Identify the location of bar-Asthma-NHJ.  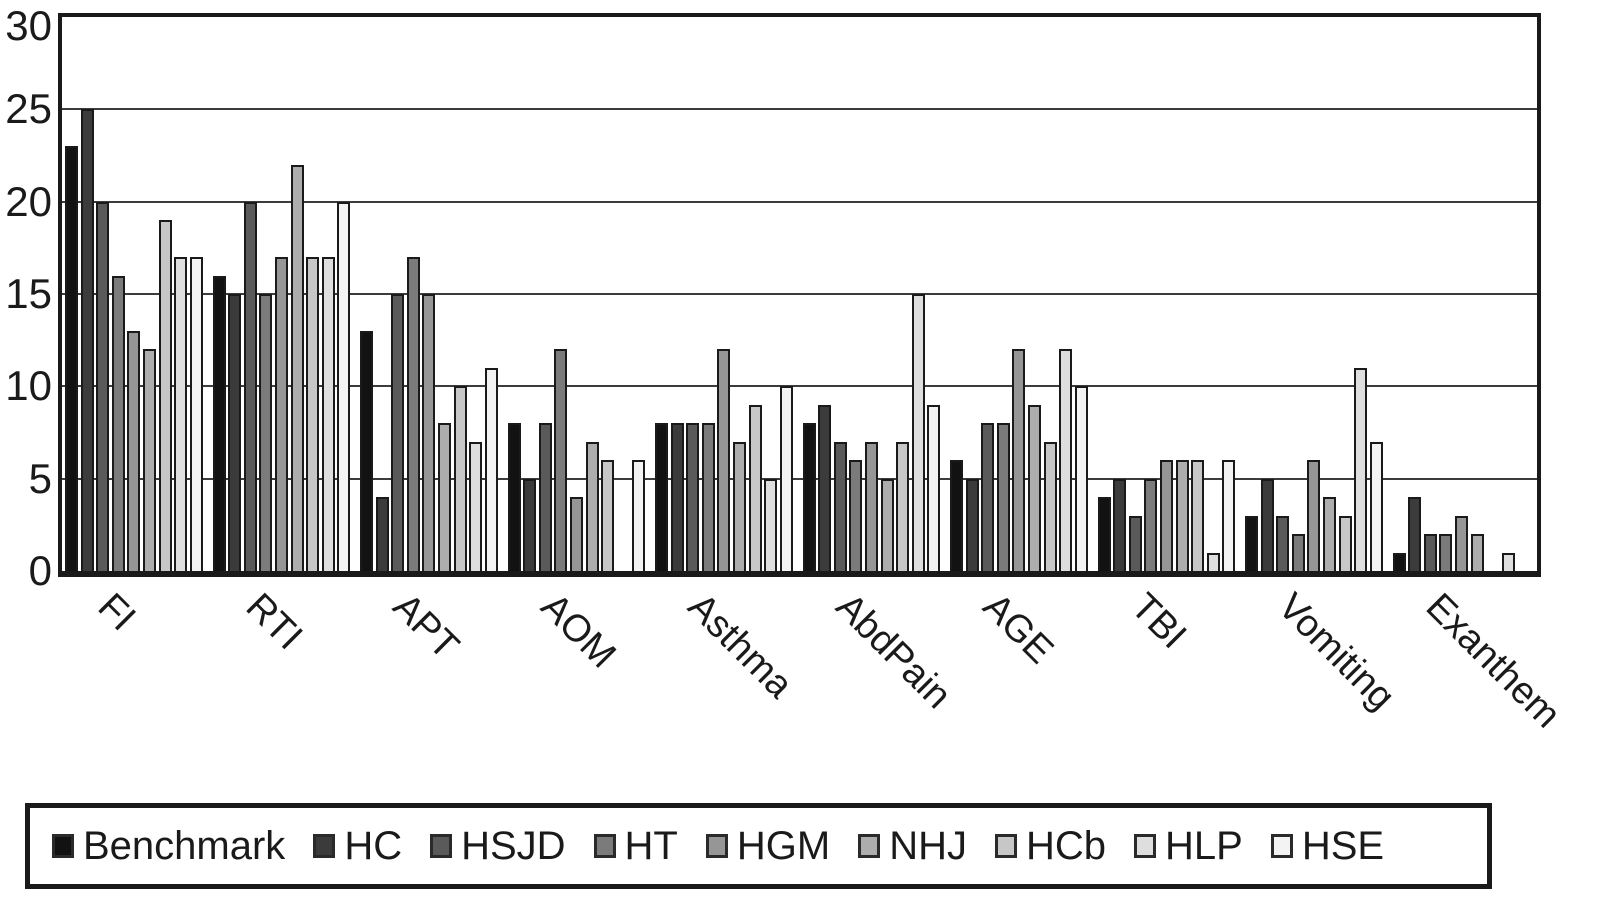
(739, 506).